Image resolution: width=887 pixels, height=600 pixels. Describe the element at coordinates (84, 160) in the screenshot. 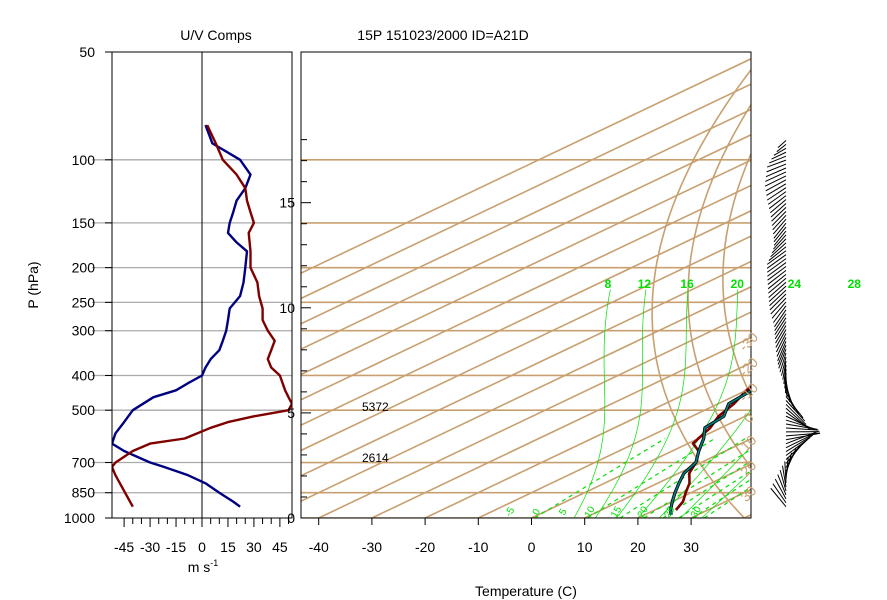

I see `uv-pressure-label: 100` at that location.